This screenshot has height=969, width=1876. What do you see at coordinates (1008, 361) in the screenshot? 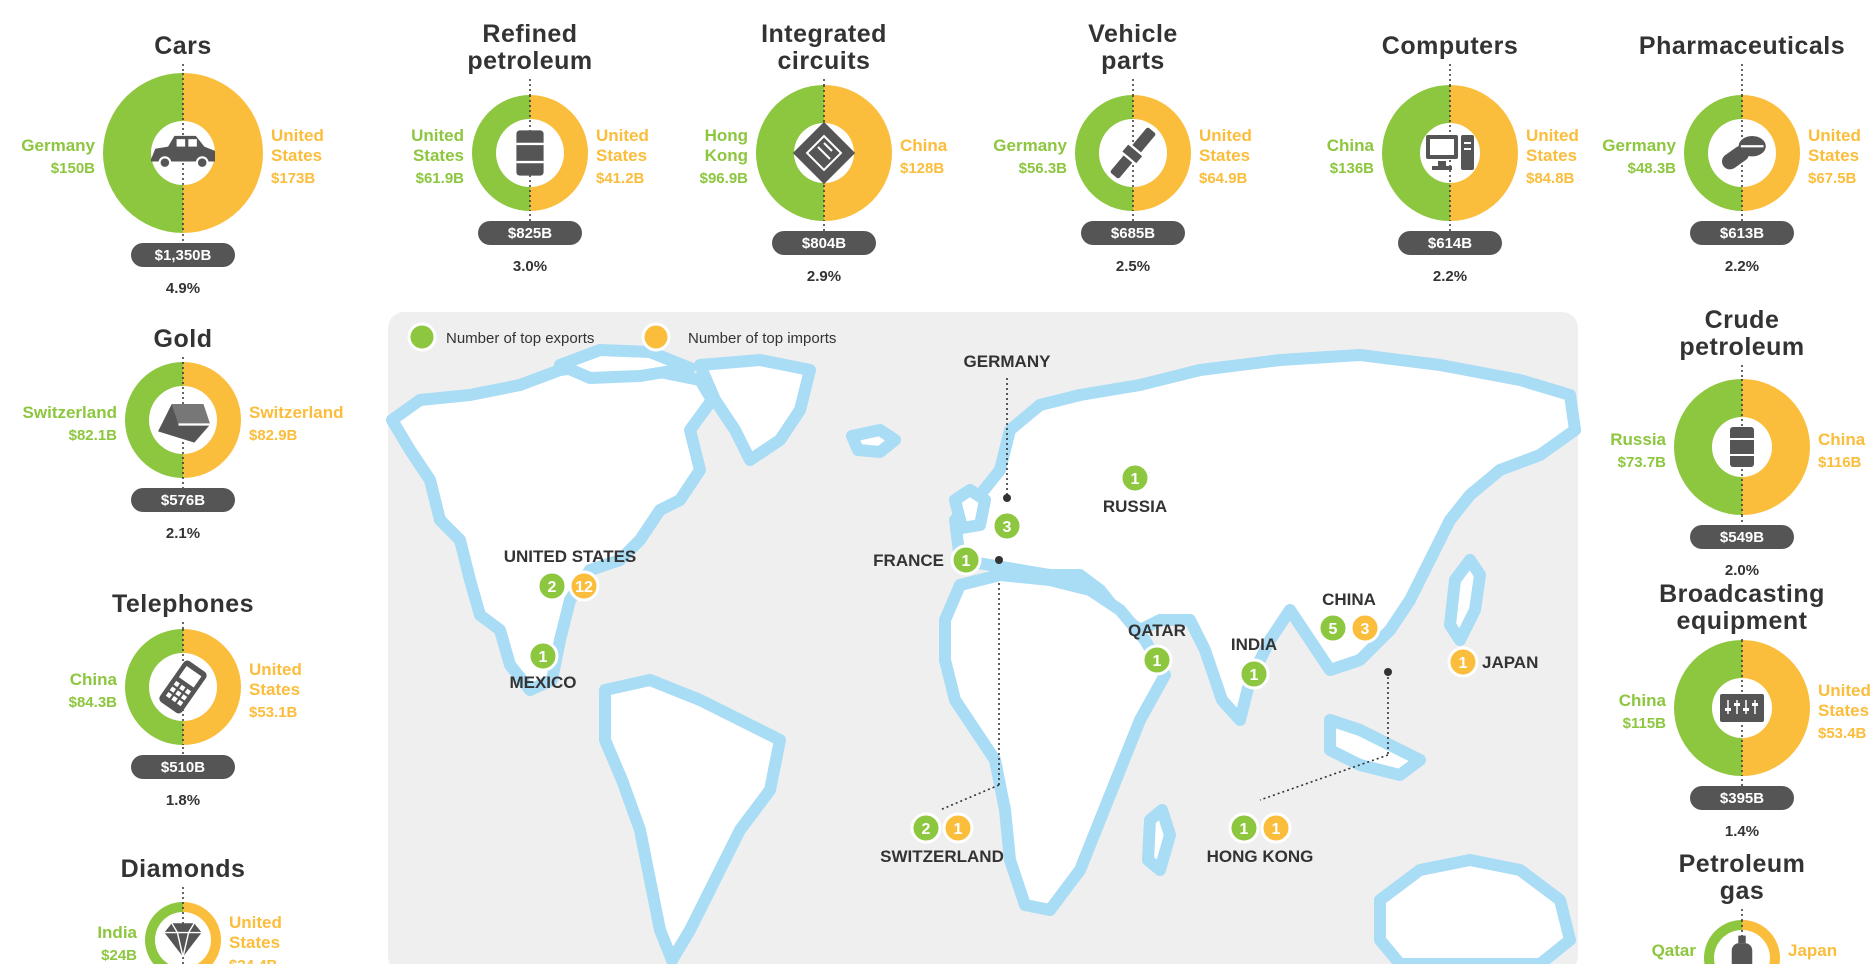
I see `country-name: GERMANY` at bounding box center [1008, 361].